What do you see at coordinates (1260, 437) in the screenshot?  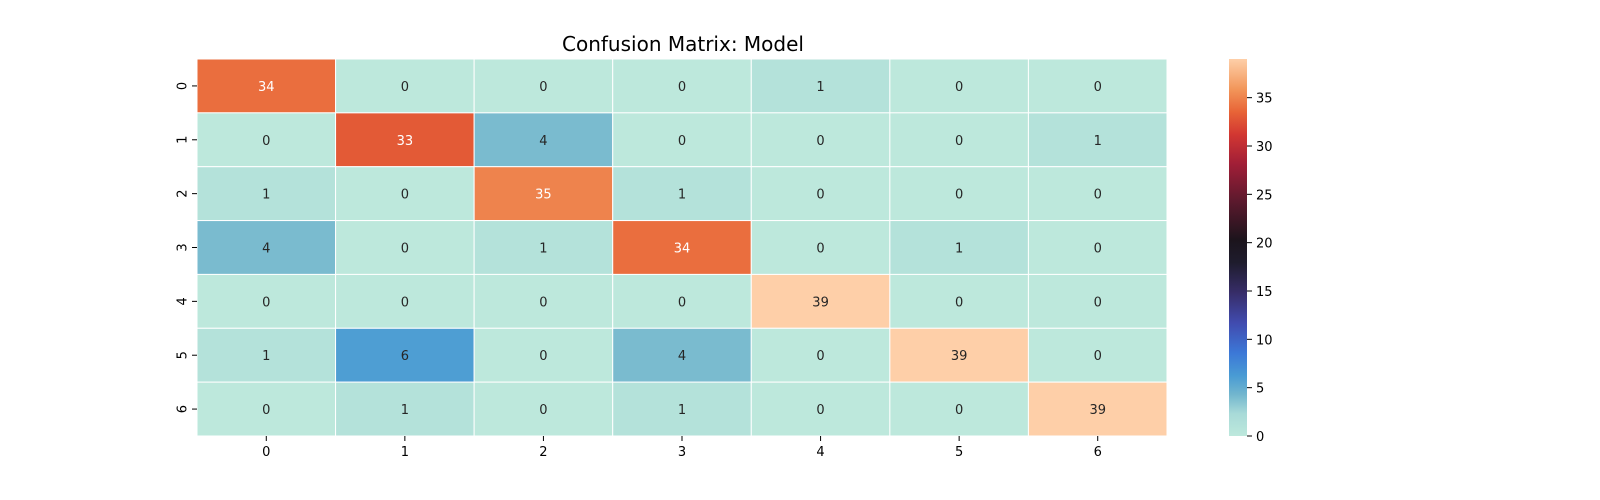 I see `colorbar-tick-label: 0` at bounding box center [1260, 437].